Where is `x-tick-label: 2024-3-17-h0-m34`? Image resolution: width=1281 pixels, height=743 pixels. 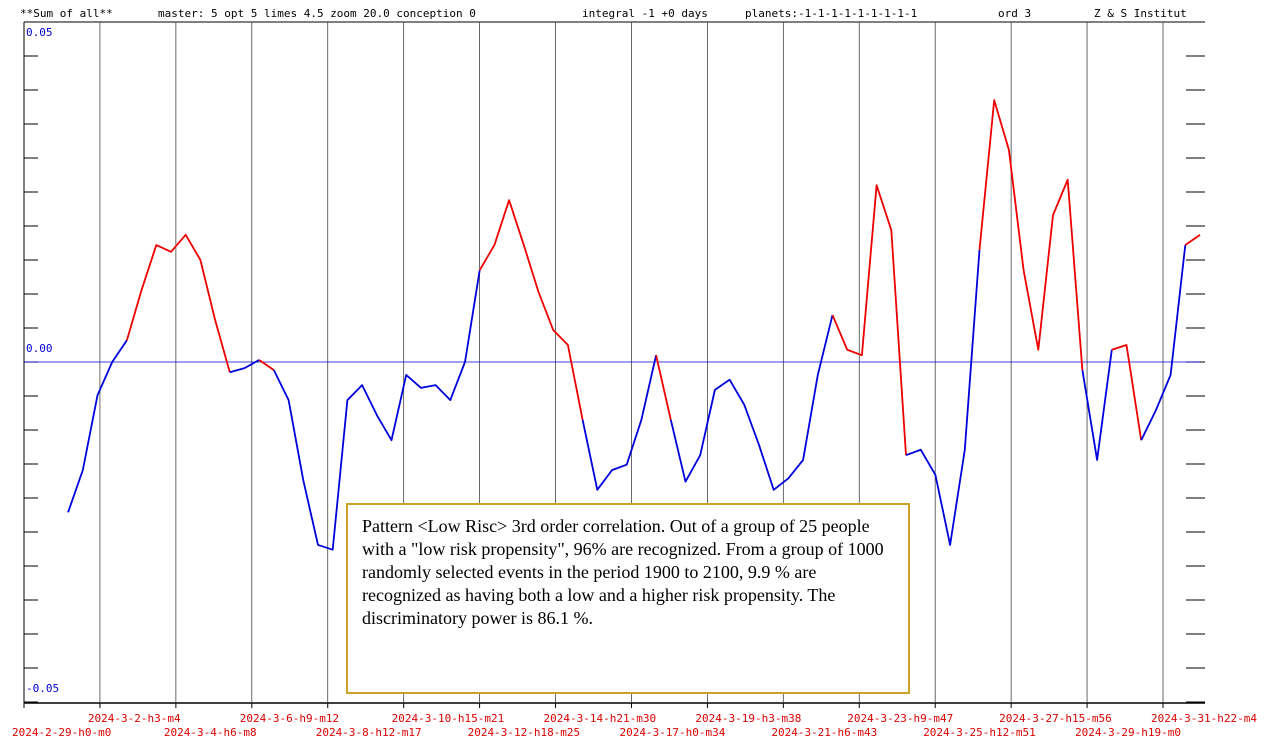 x-tick-label: 2024-3-17-h0-m34 is located at coordinates (672, 732).